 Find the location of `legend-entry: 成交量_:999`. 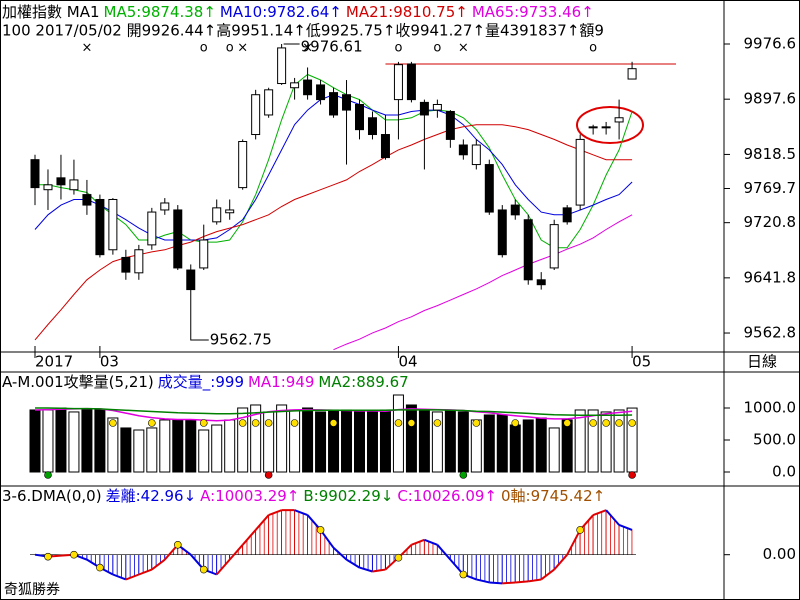

legend-entry: 成交量_:999 is located at coordinates (201, 382).